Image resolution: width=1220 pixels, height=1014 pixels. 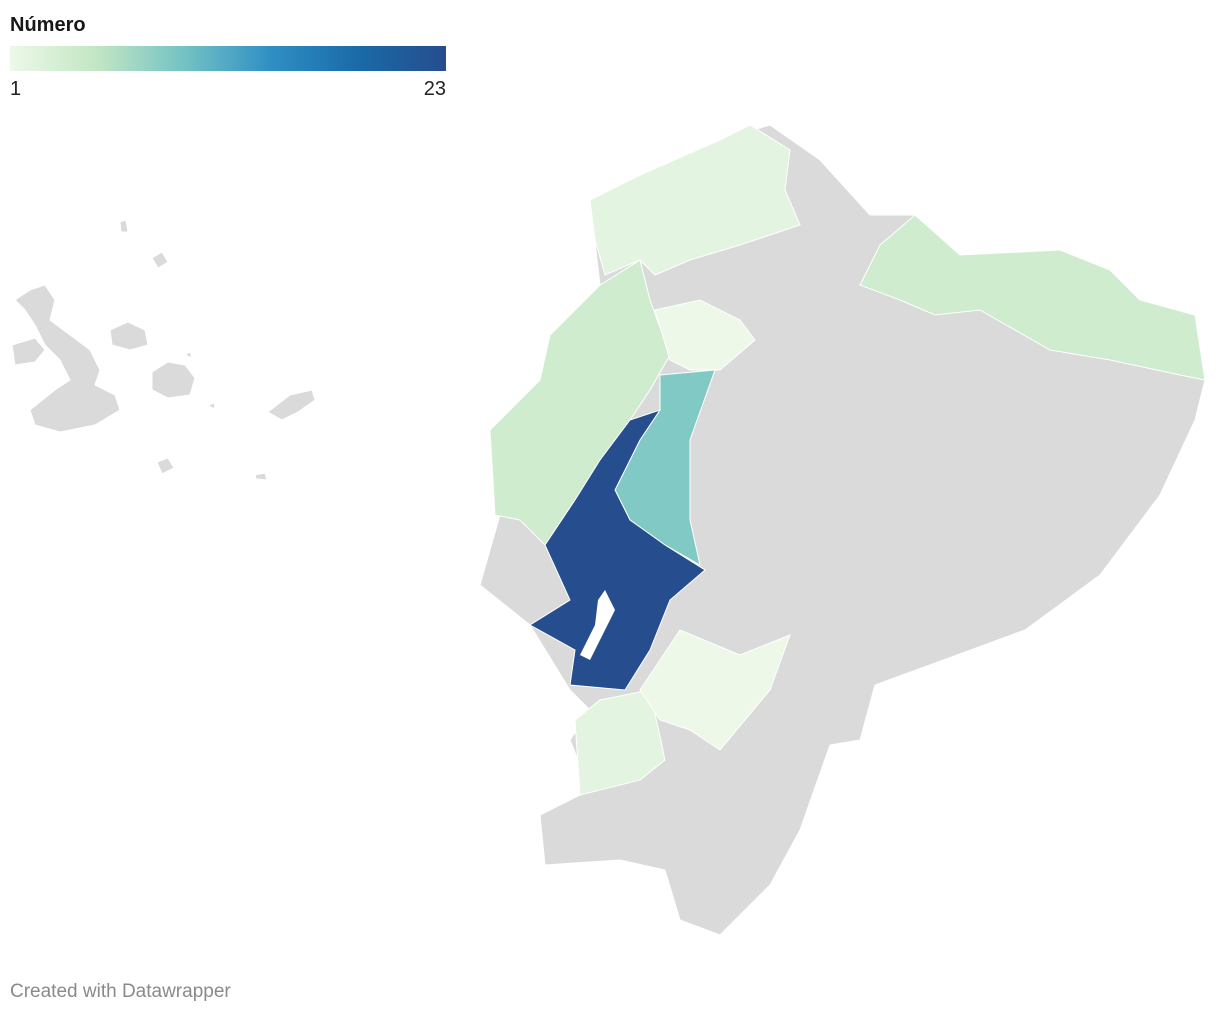 What do you see at coordinates (15, 89) in the screenshot?
I see `legend-min: 1` at bounding box center [15, 89].